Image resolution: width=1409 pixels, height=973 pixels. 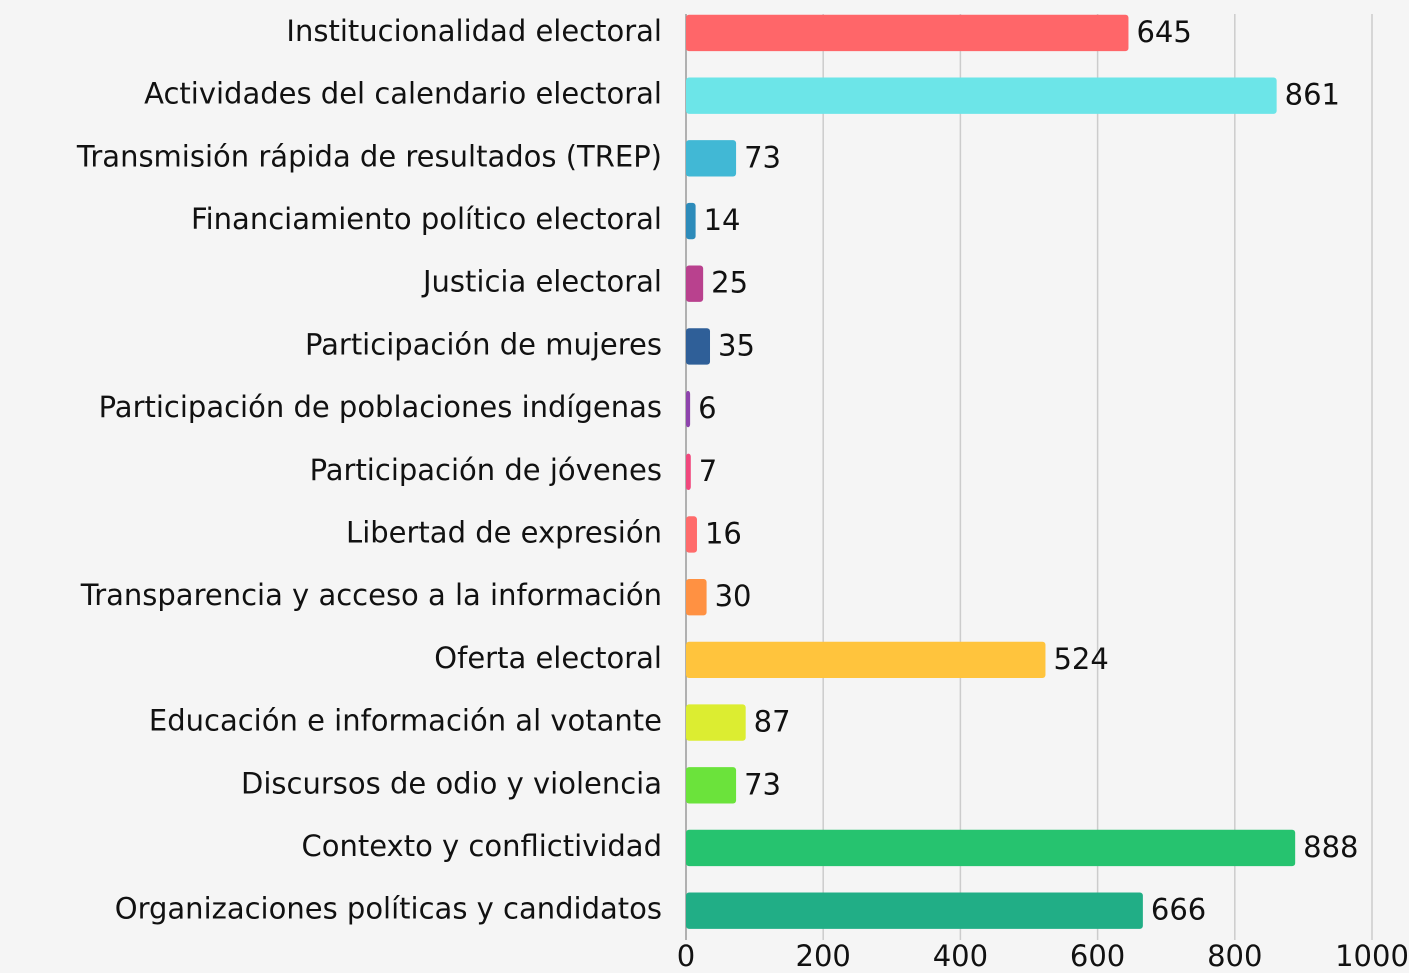 What do you see at coordinates (371, 595) in the screenshot?
I see `y-tick-label: Transparencia y acceso a la información` at bounding box center [371, 595].